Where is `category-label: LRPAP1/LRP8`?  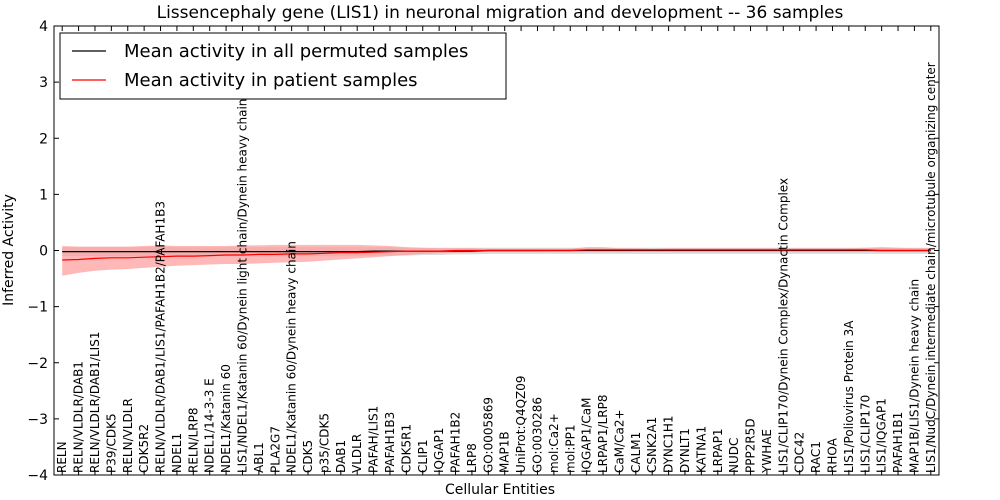 category-label: LRPAP1/LRP8 is located at coordinates (603, 433).